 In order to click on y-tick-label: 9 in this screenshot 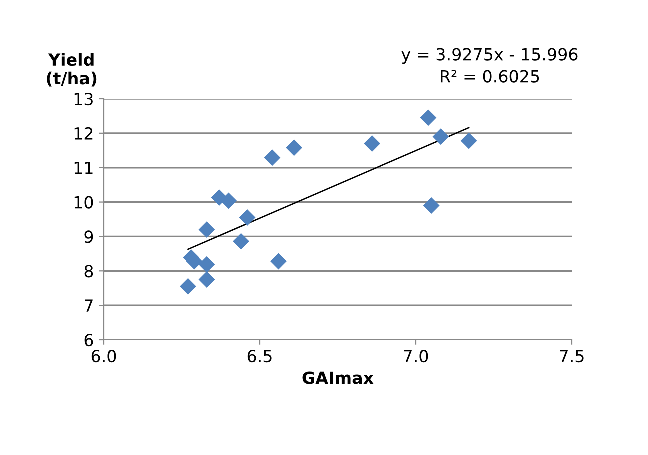, I will do `click(89, 237)`.